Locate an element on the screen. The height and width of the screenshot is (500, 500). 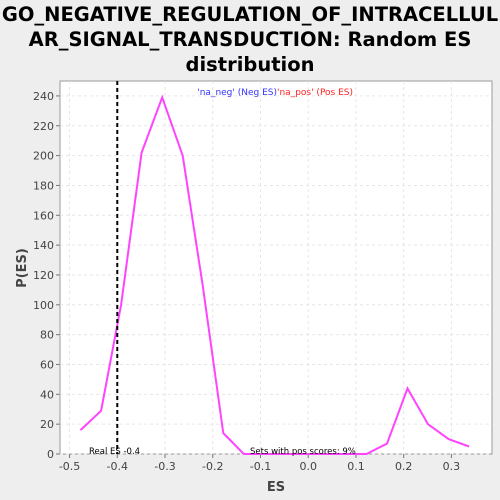
y-tick-label: 220 is located at coordinates (43, 126).